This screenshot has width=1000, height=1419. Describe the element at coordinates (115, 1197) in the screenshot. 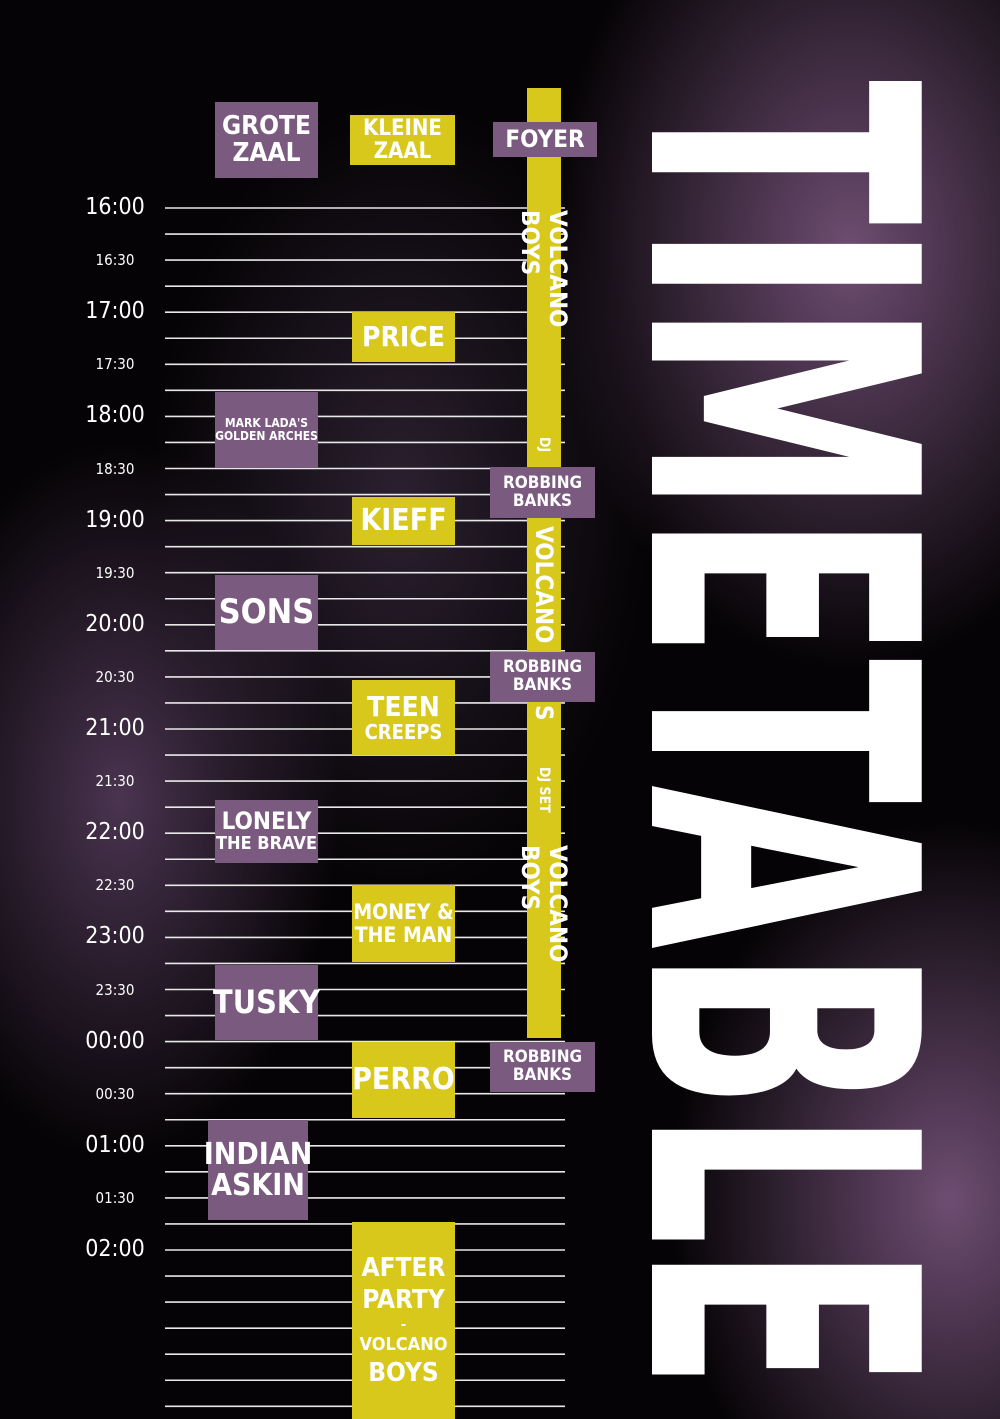

I see `time-label: 01:30` at that location.